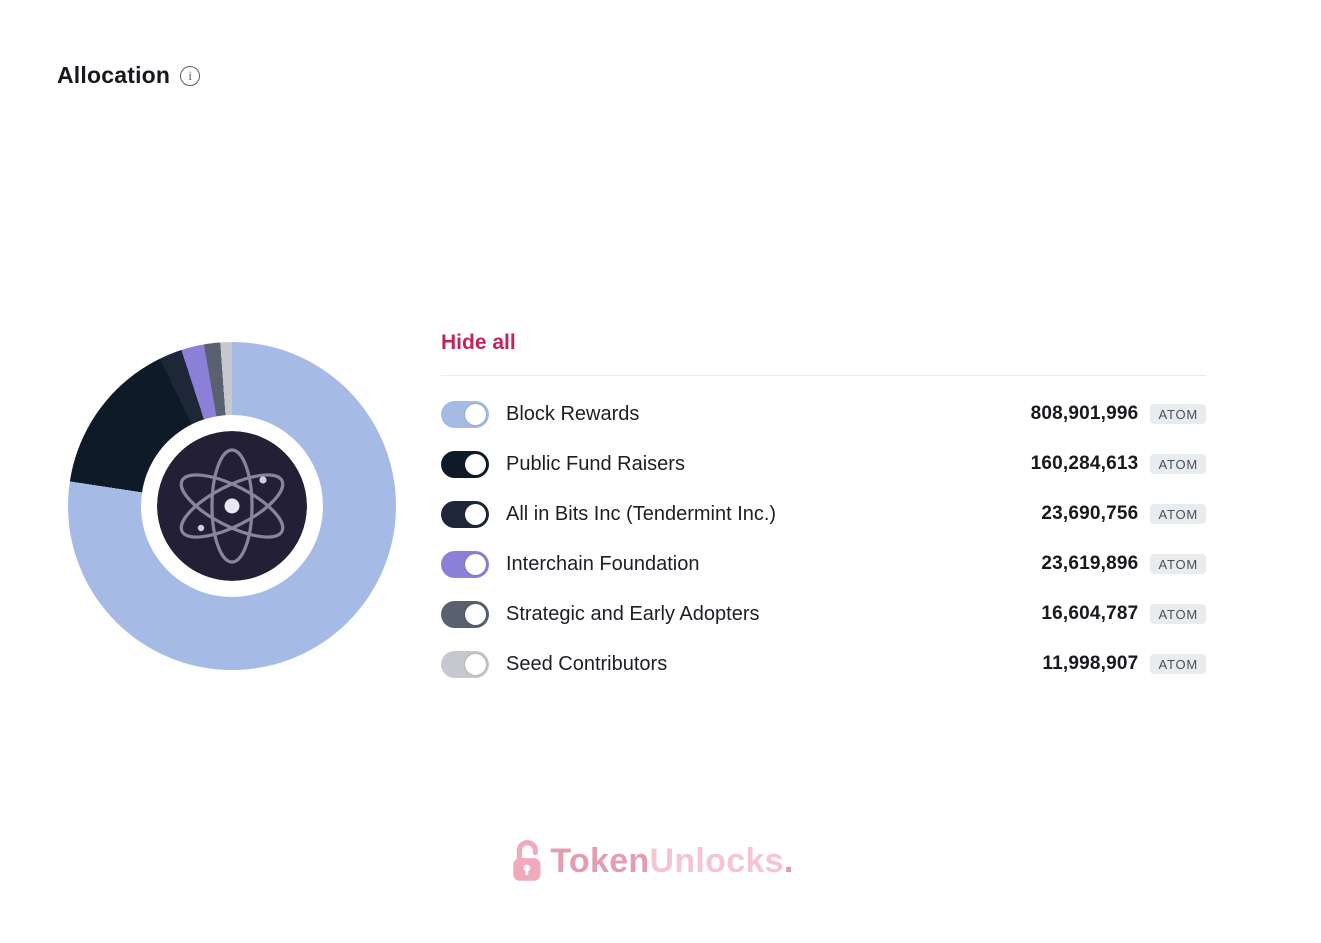 This screenshot has width=1321, height=943. What do you see at coordinates (823, 564) in the screenshot?
I see `legend-row: Interchain Foundation 23,619,896 ATOM` at bounding box center [823, 564].